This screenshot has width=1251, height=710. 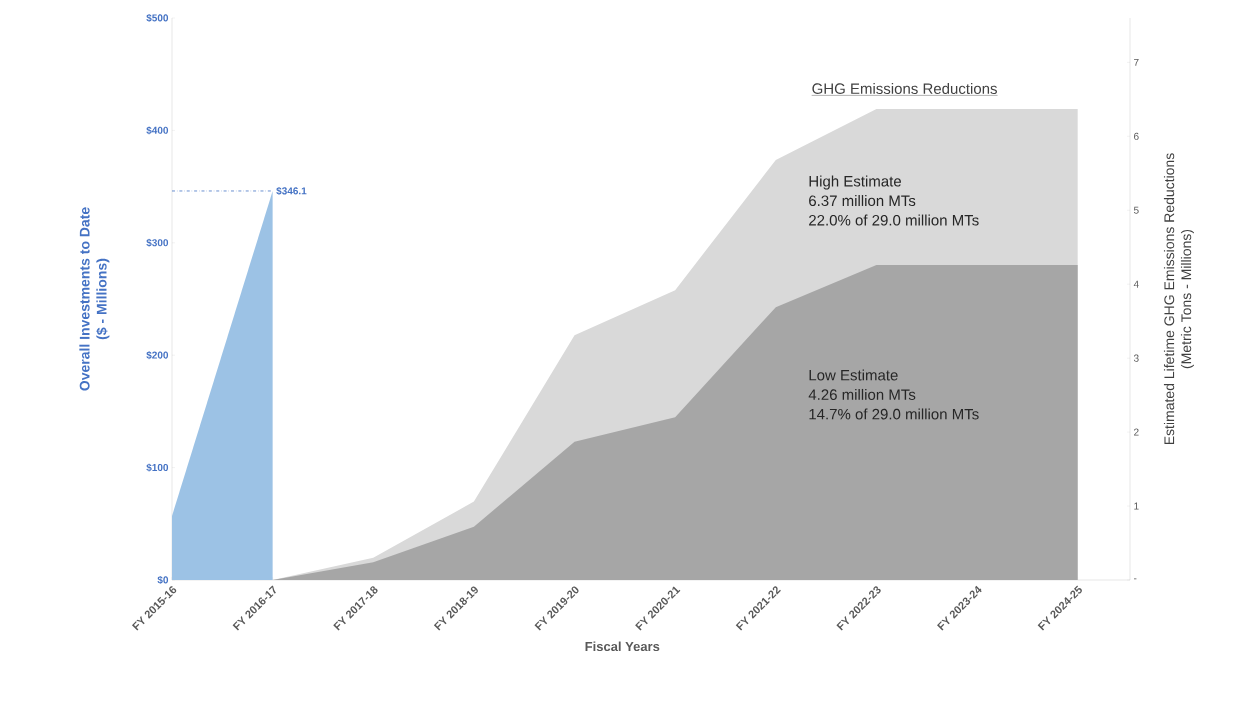 What do you see at coordinates (1136, 62) in the screenshot?
I see `y2-tick-label: 7` at bounding box center [1136, 62].